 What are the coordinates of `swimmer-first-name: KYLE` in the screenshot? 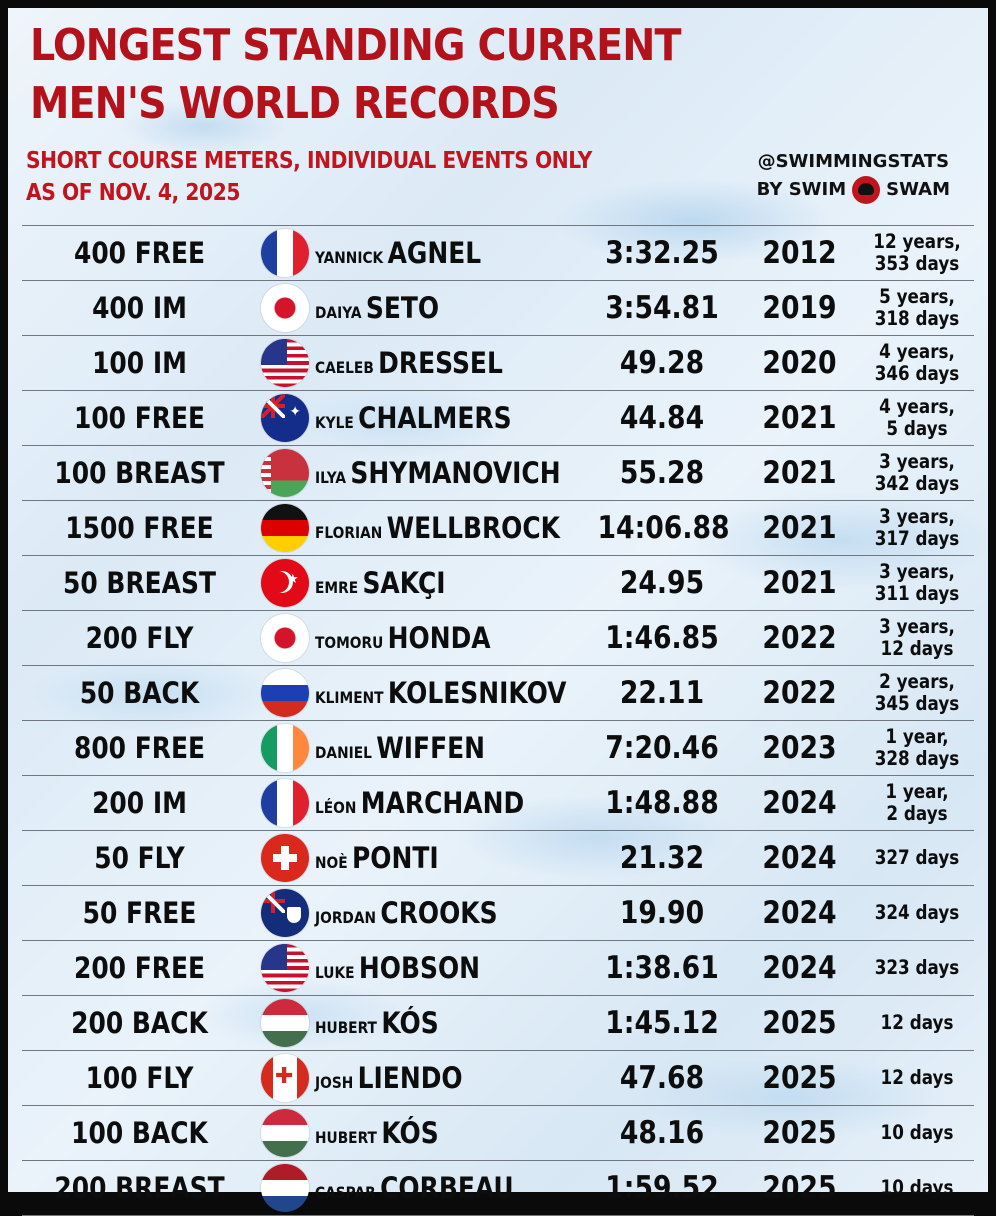 It's located at (334, 422).